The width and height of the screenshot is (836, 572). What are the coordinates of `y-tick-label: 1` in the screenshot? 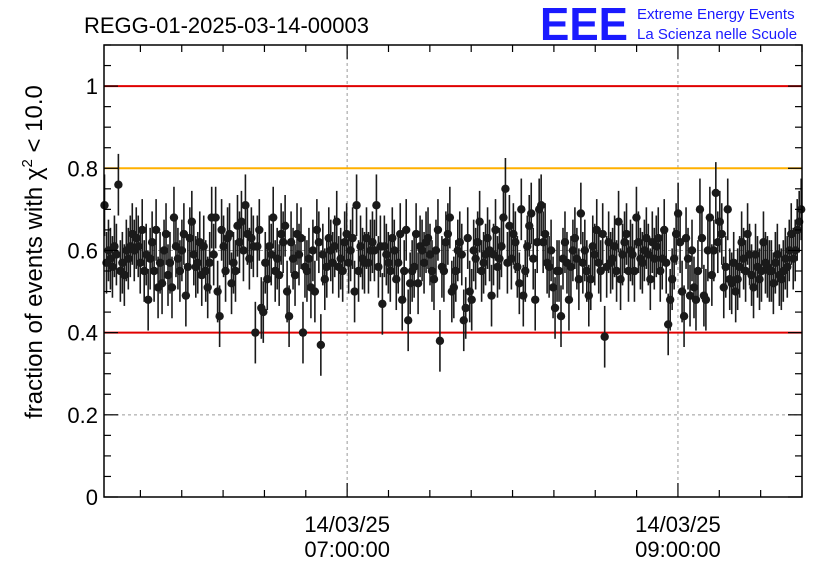 It's located at (92, 86).